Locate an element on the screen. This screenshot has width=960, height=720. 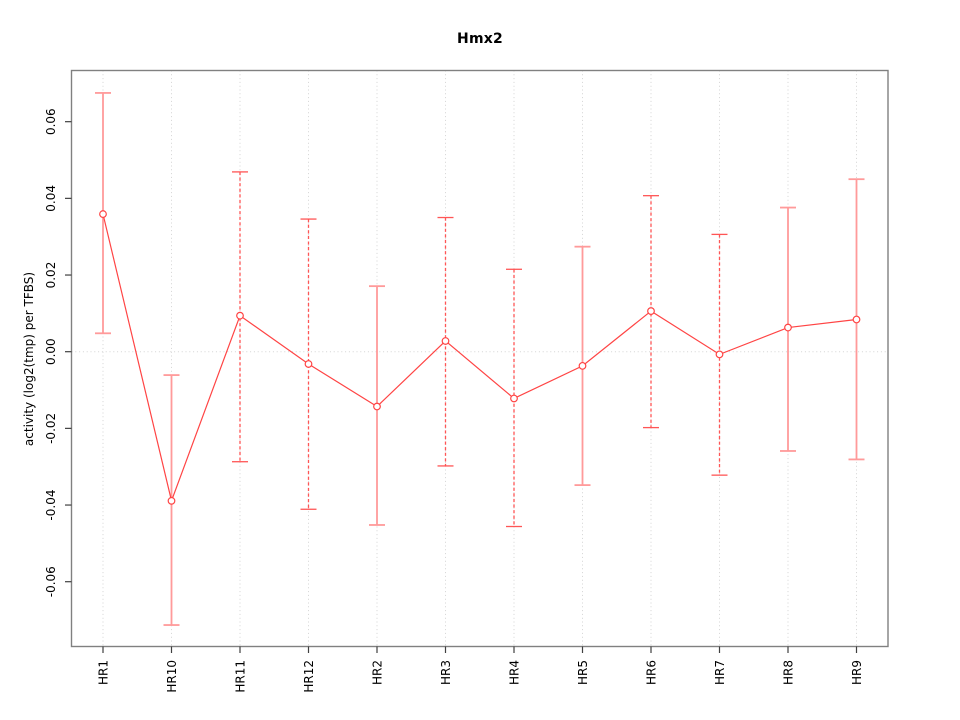
y-tick-label: -0.04 is located at coordinates (51, 505).